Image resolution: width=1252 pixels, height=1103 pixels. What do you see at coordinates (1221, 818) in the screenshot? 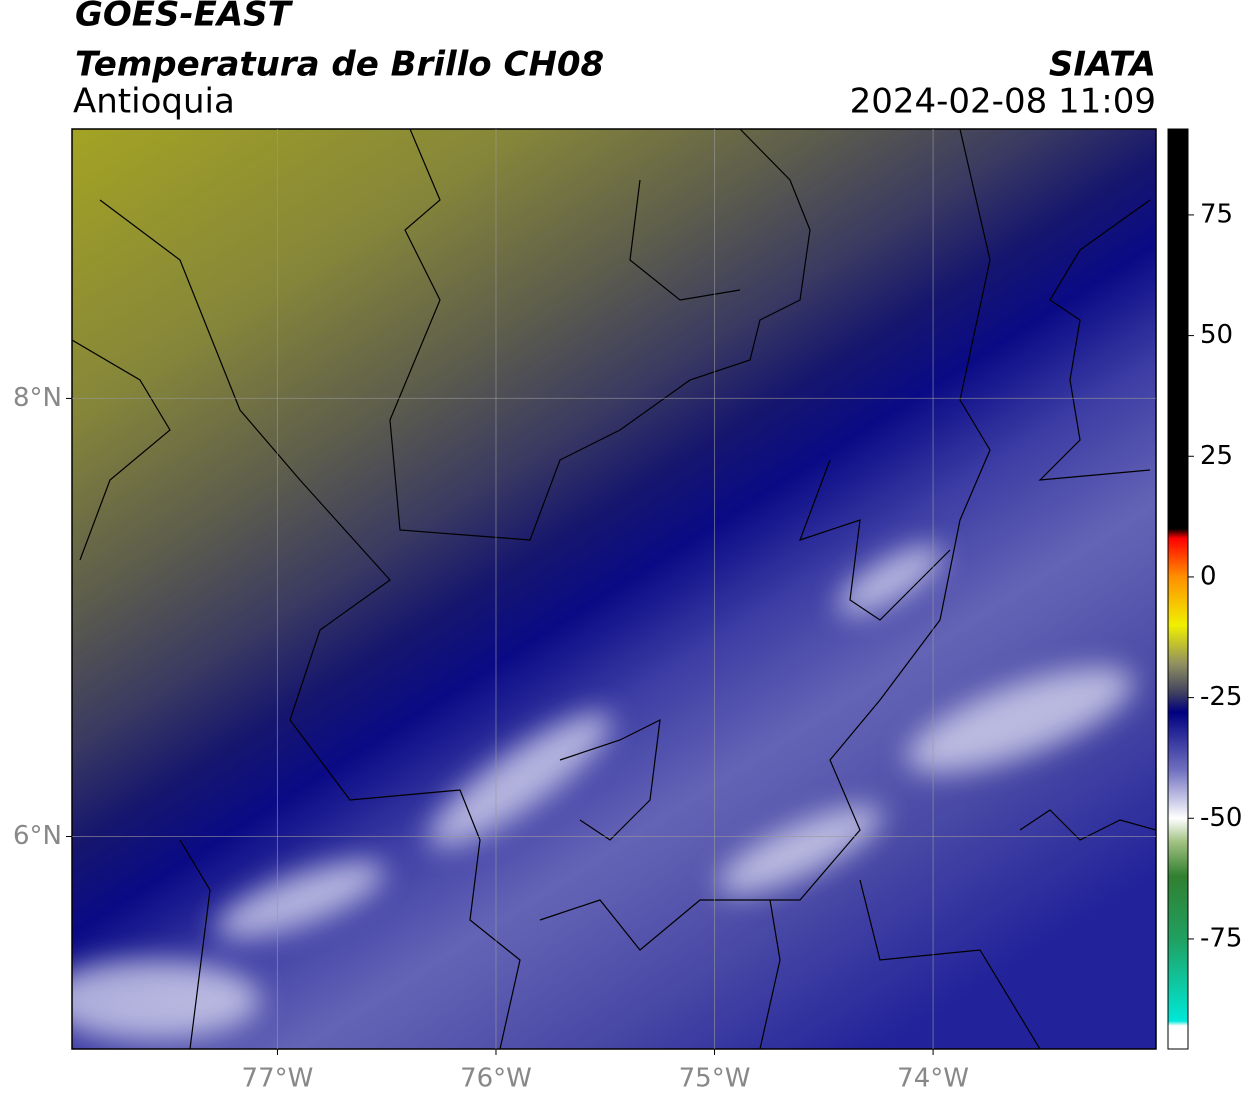
I see `colorbar-tick-label: -50` at bounding box center [1221, 818].